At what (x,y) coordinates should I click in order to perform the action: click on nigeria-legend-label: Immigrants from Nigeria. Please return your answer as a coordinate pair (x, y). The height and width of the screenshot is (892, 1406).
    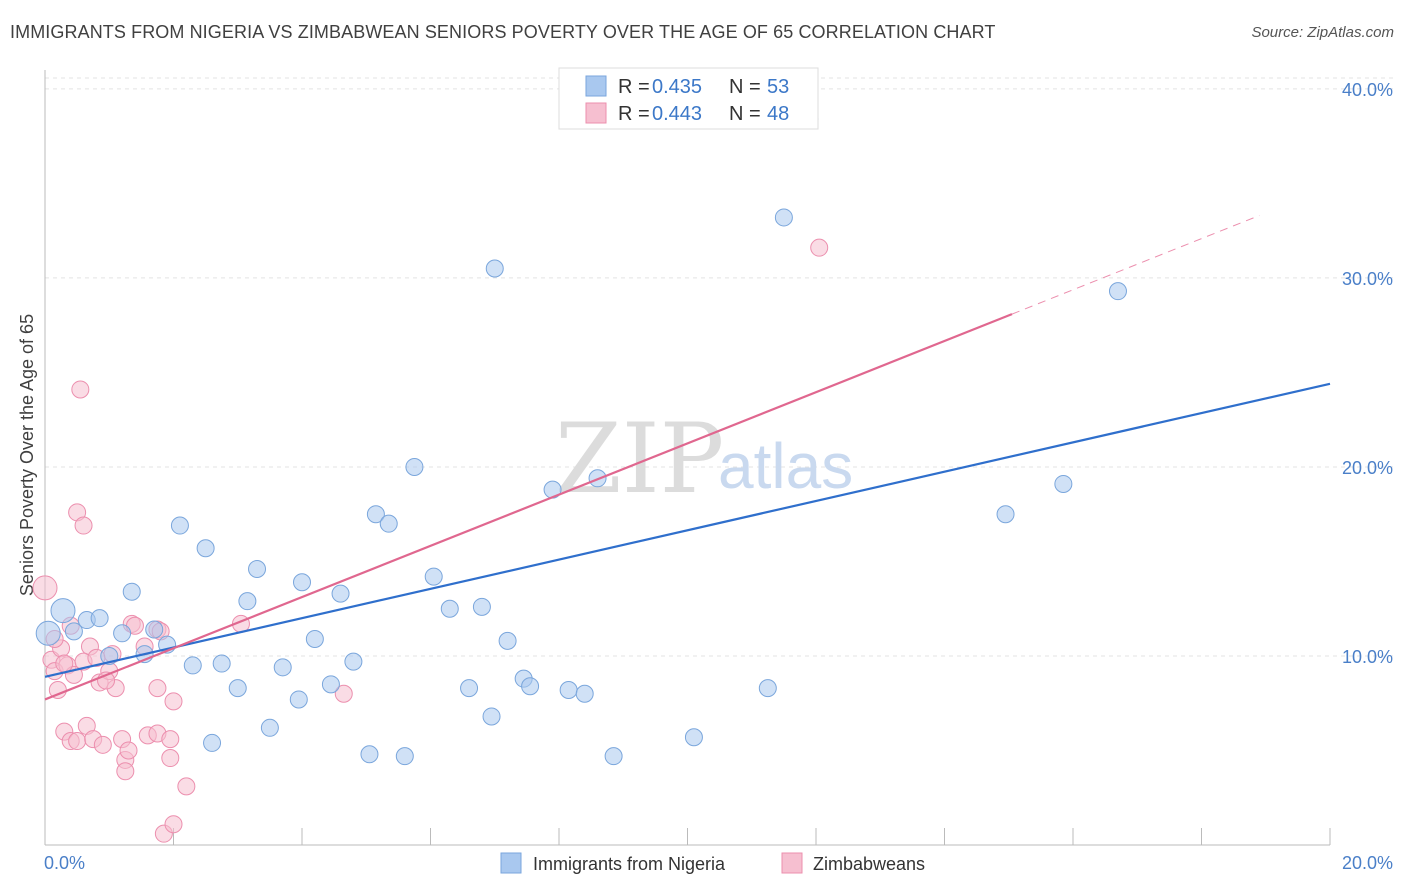
    Looking at the image, I should click on (629, 864).